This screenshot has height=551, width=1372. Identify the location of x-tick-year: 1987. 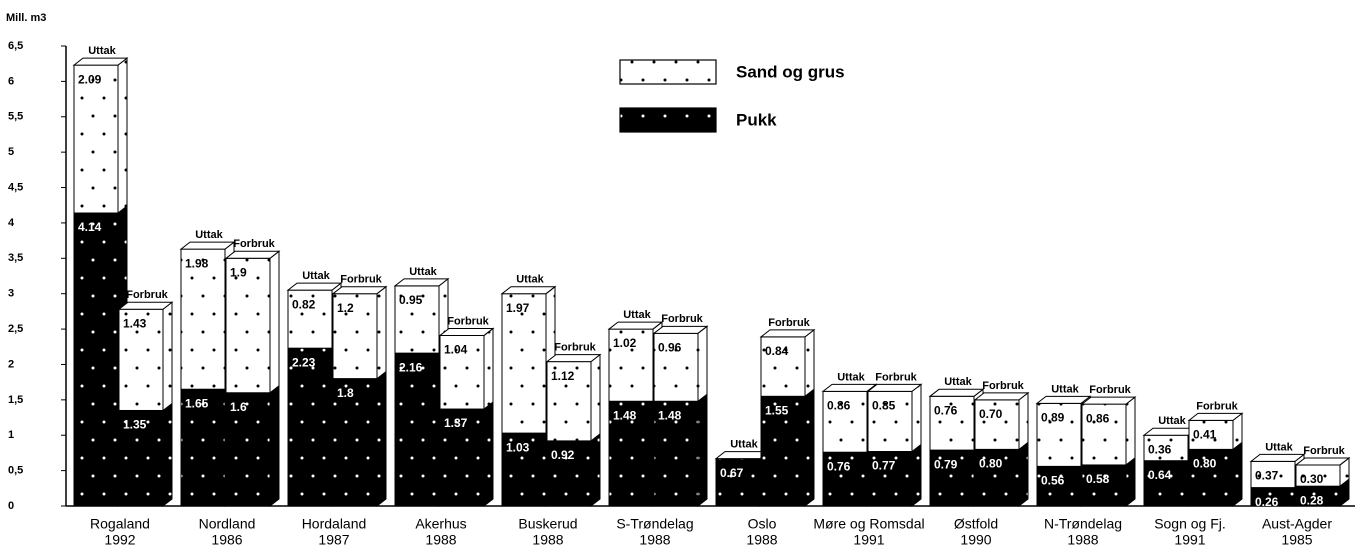
(333, 540).